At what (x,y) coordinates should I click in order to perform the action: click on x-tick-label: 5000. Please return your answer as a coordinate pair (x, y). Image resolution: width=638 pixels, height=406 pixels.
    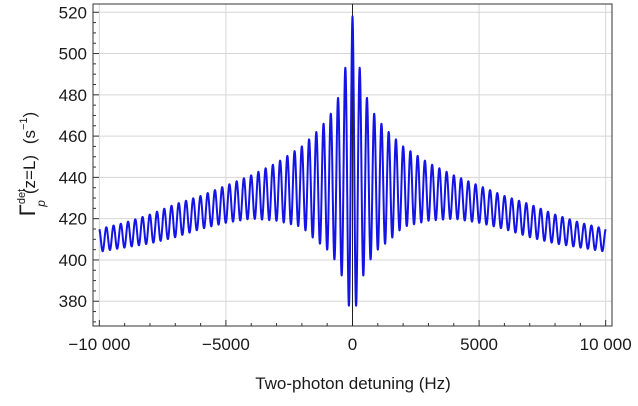
    Looking at the image, I should click on (479, 344).